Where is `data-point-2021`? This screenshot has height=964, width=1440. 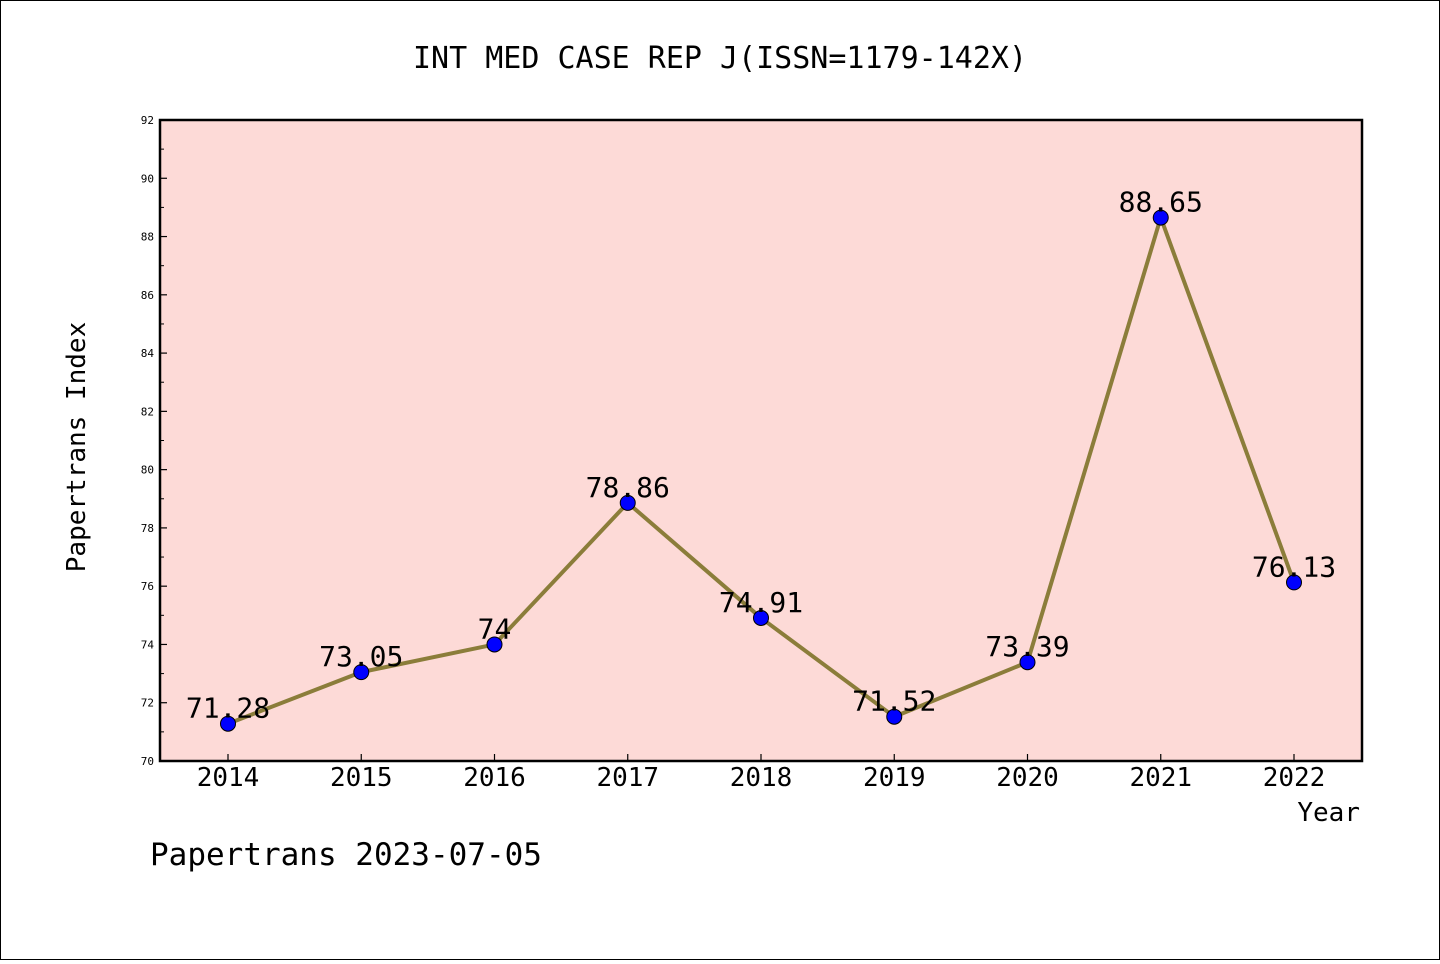
data-point-2021 is located at coordinates (1160, 217).